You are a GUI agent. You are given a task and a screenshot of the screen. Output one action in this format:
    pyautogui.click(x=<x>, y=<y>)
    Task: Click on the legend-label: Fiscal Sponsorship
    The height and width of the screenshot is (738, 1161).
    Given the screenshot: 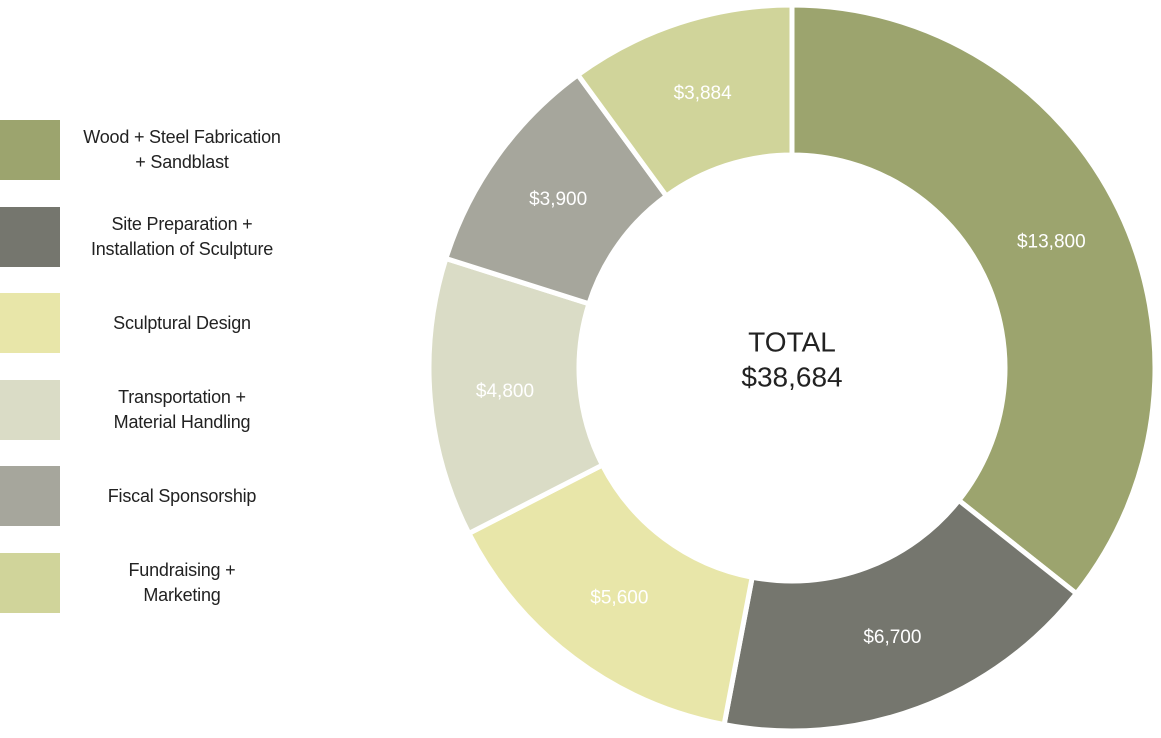 What is the action you would take?
    pyautogui.click(x=182, y=495)
    